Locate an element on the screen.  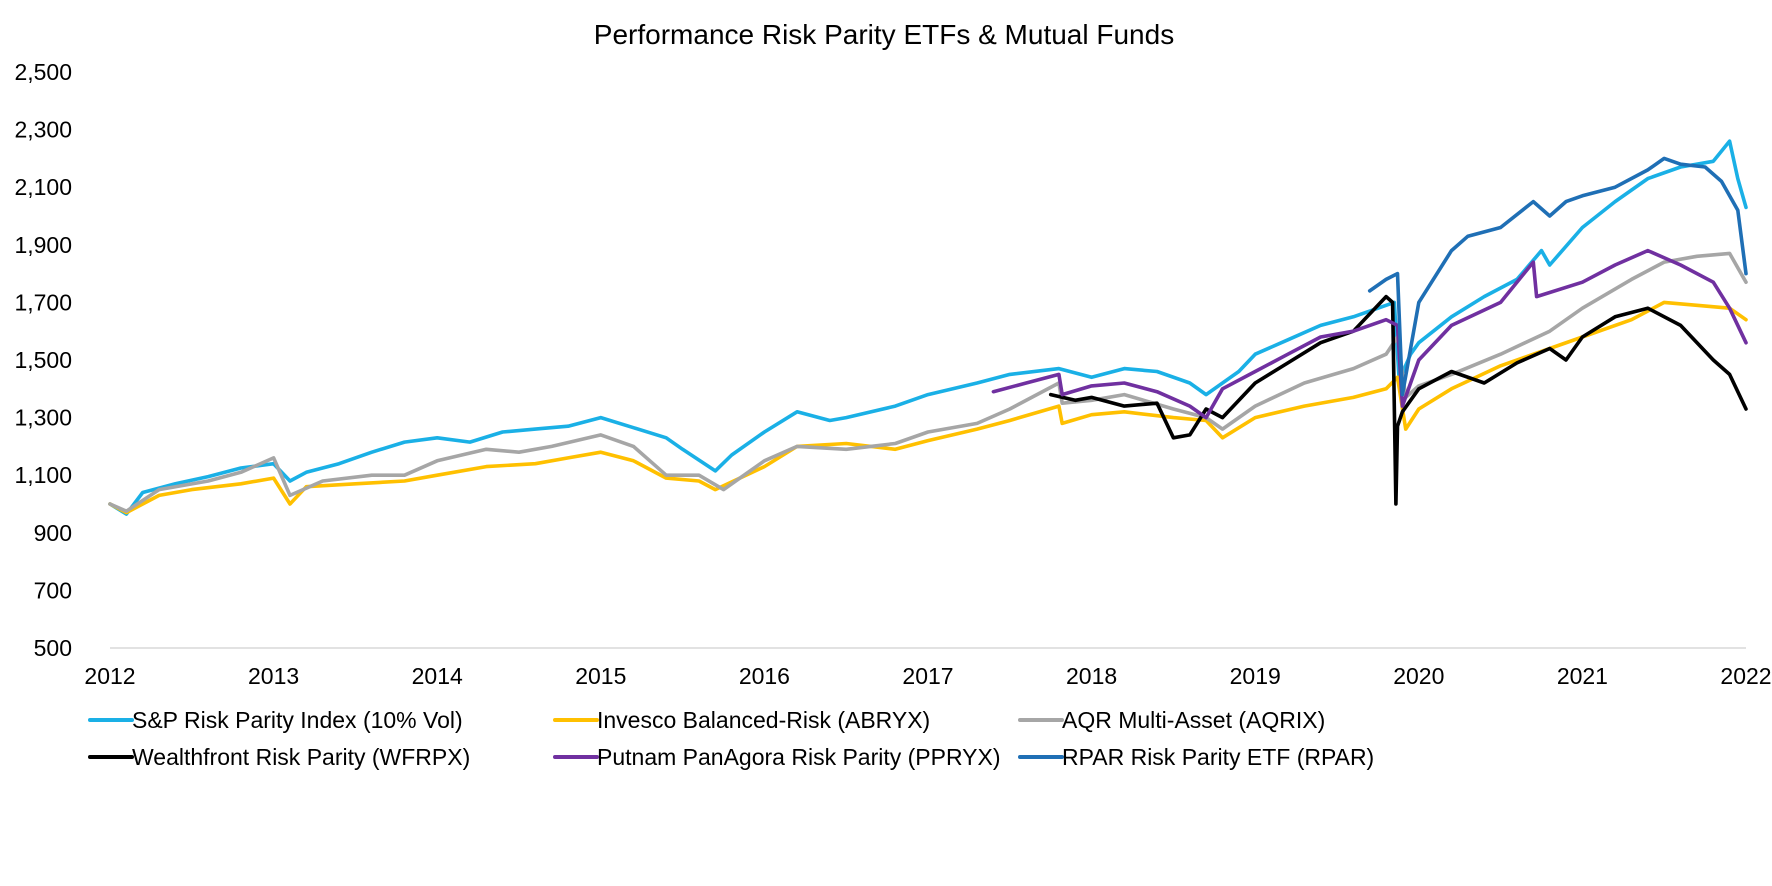
legend-item: Putnam PanAgora Risk Parity (PPRYX) is located at coordinates (777, 757).